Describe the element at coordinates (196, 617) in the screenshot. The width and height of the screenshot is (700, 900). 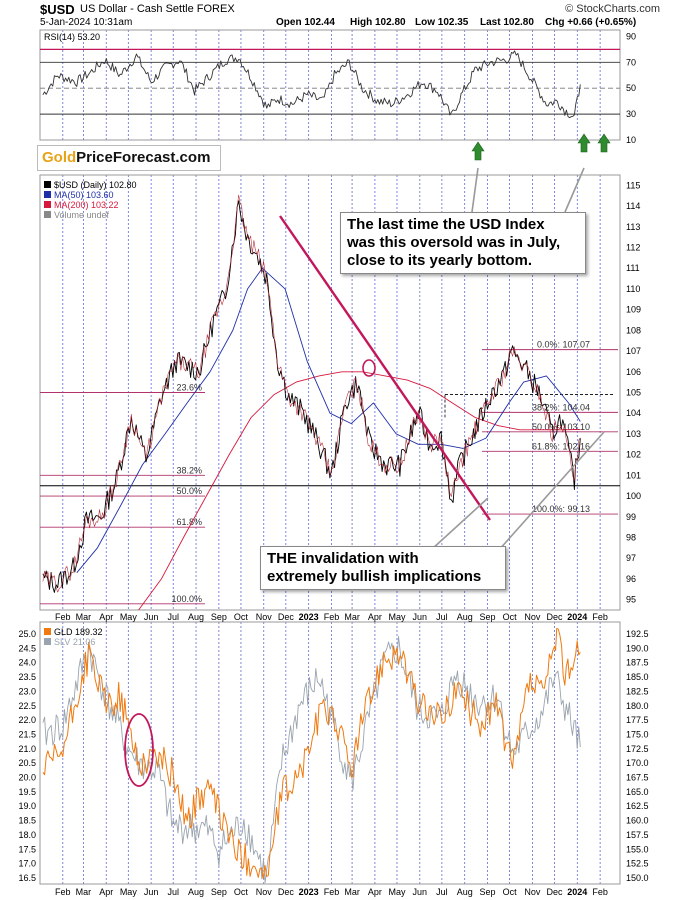
I see `price-x-tick-label: Aug` at that location.